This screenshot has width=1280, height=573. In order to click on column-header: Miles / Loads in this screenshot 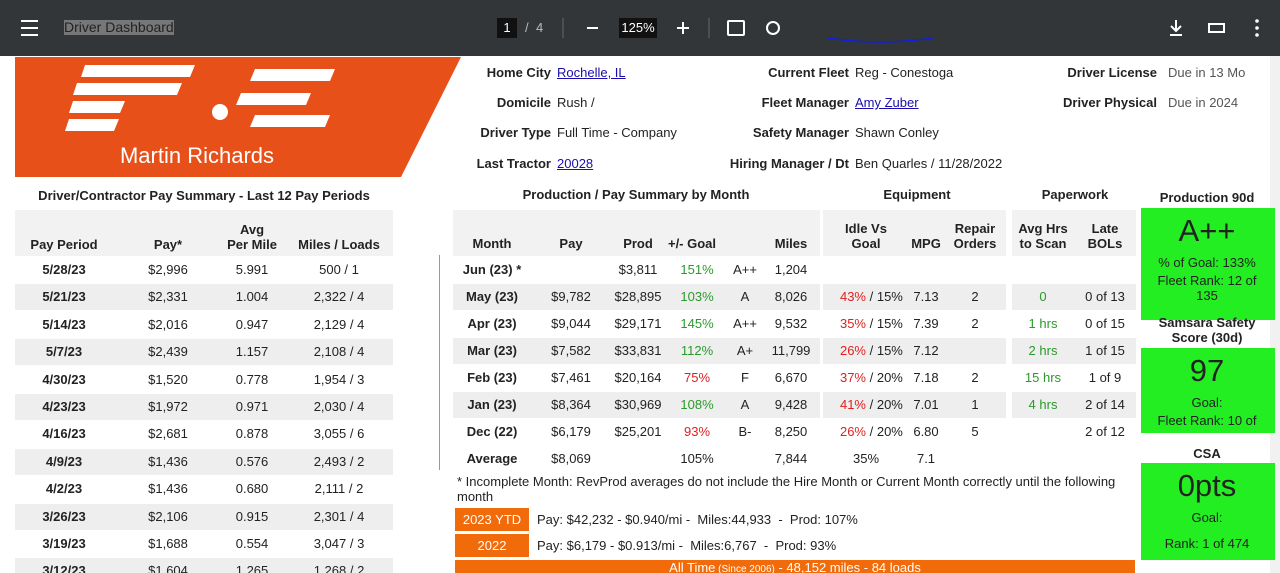, I will do `click(339, 244)`.